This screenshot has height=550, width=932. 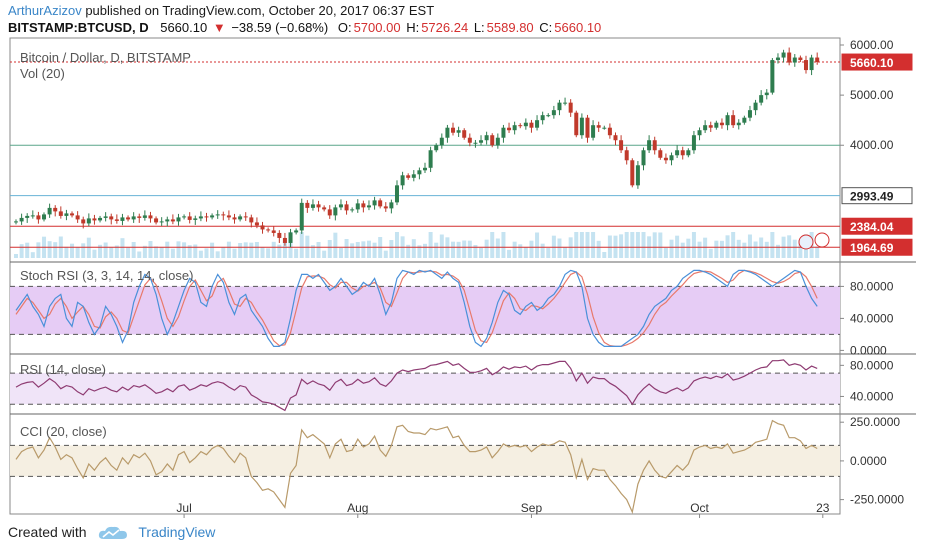 What do you see at coordinates (872, 95) in the screenshot?
I see `price-tick-label: 5000.00` at bounding box center [872, 95].